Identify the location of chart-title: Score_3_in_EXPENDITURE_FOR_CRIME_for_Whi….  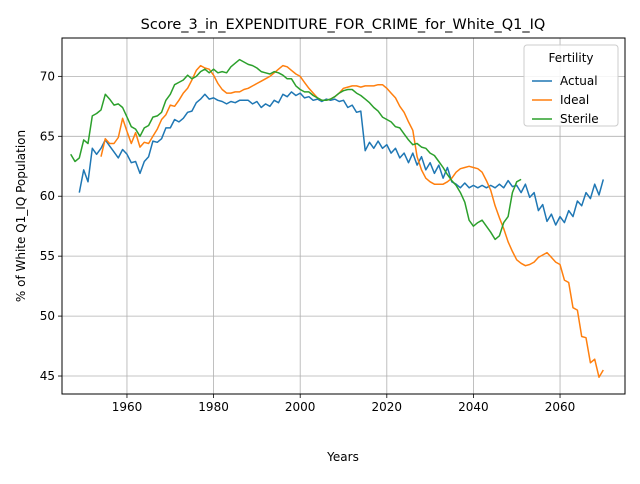
(343, 25).